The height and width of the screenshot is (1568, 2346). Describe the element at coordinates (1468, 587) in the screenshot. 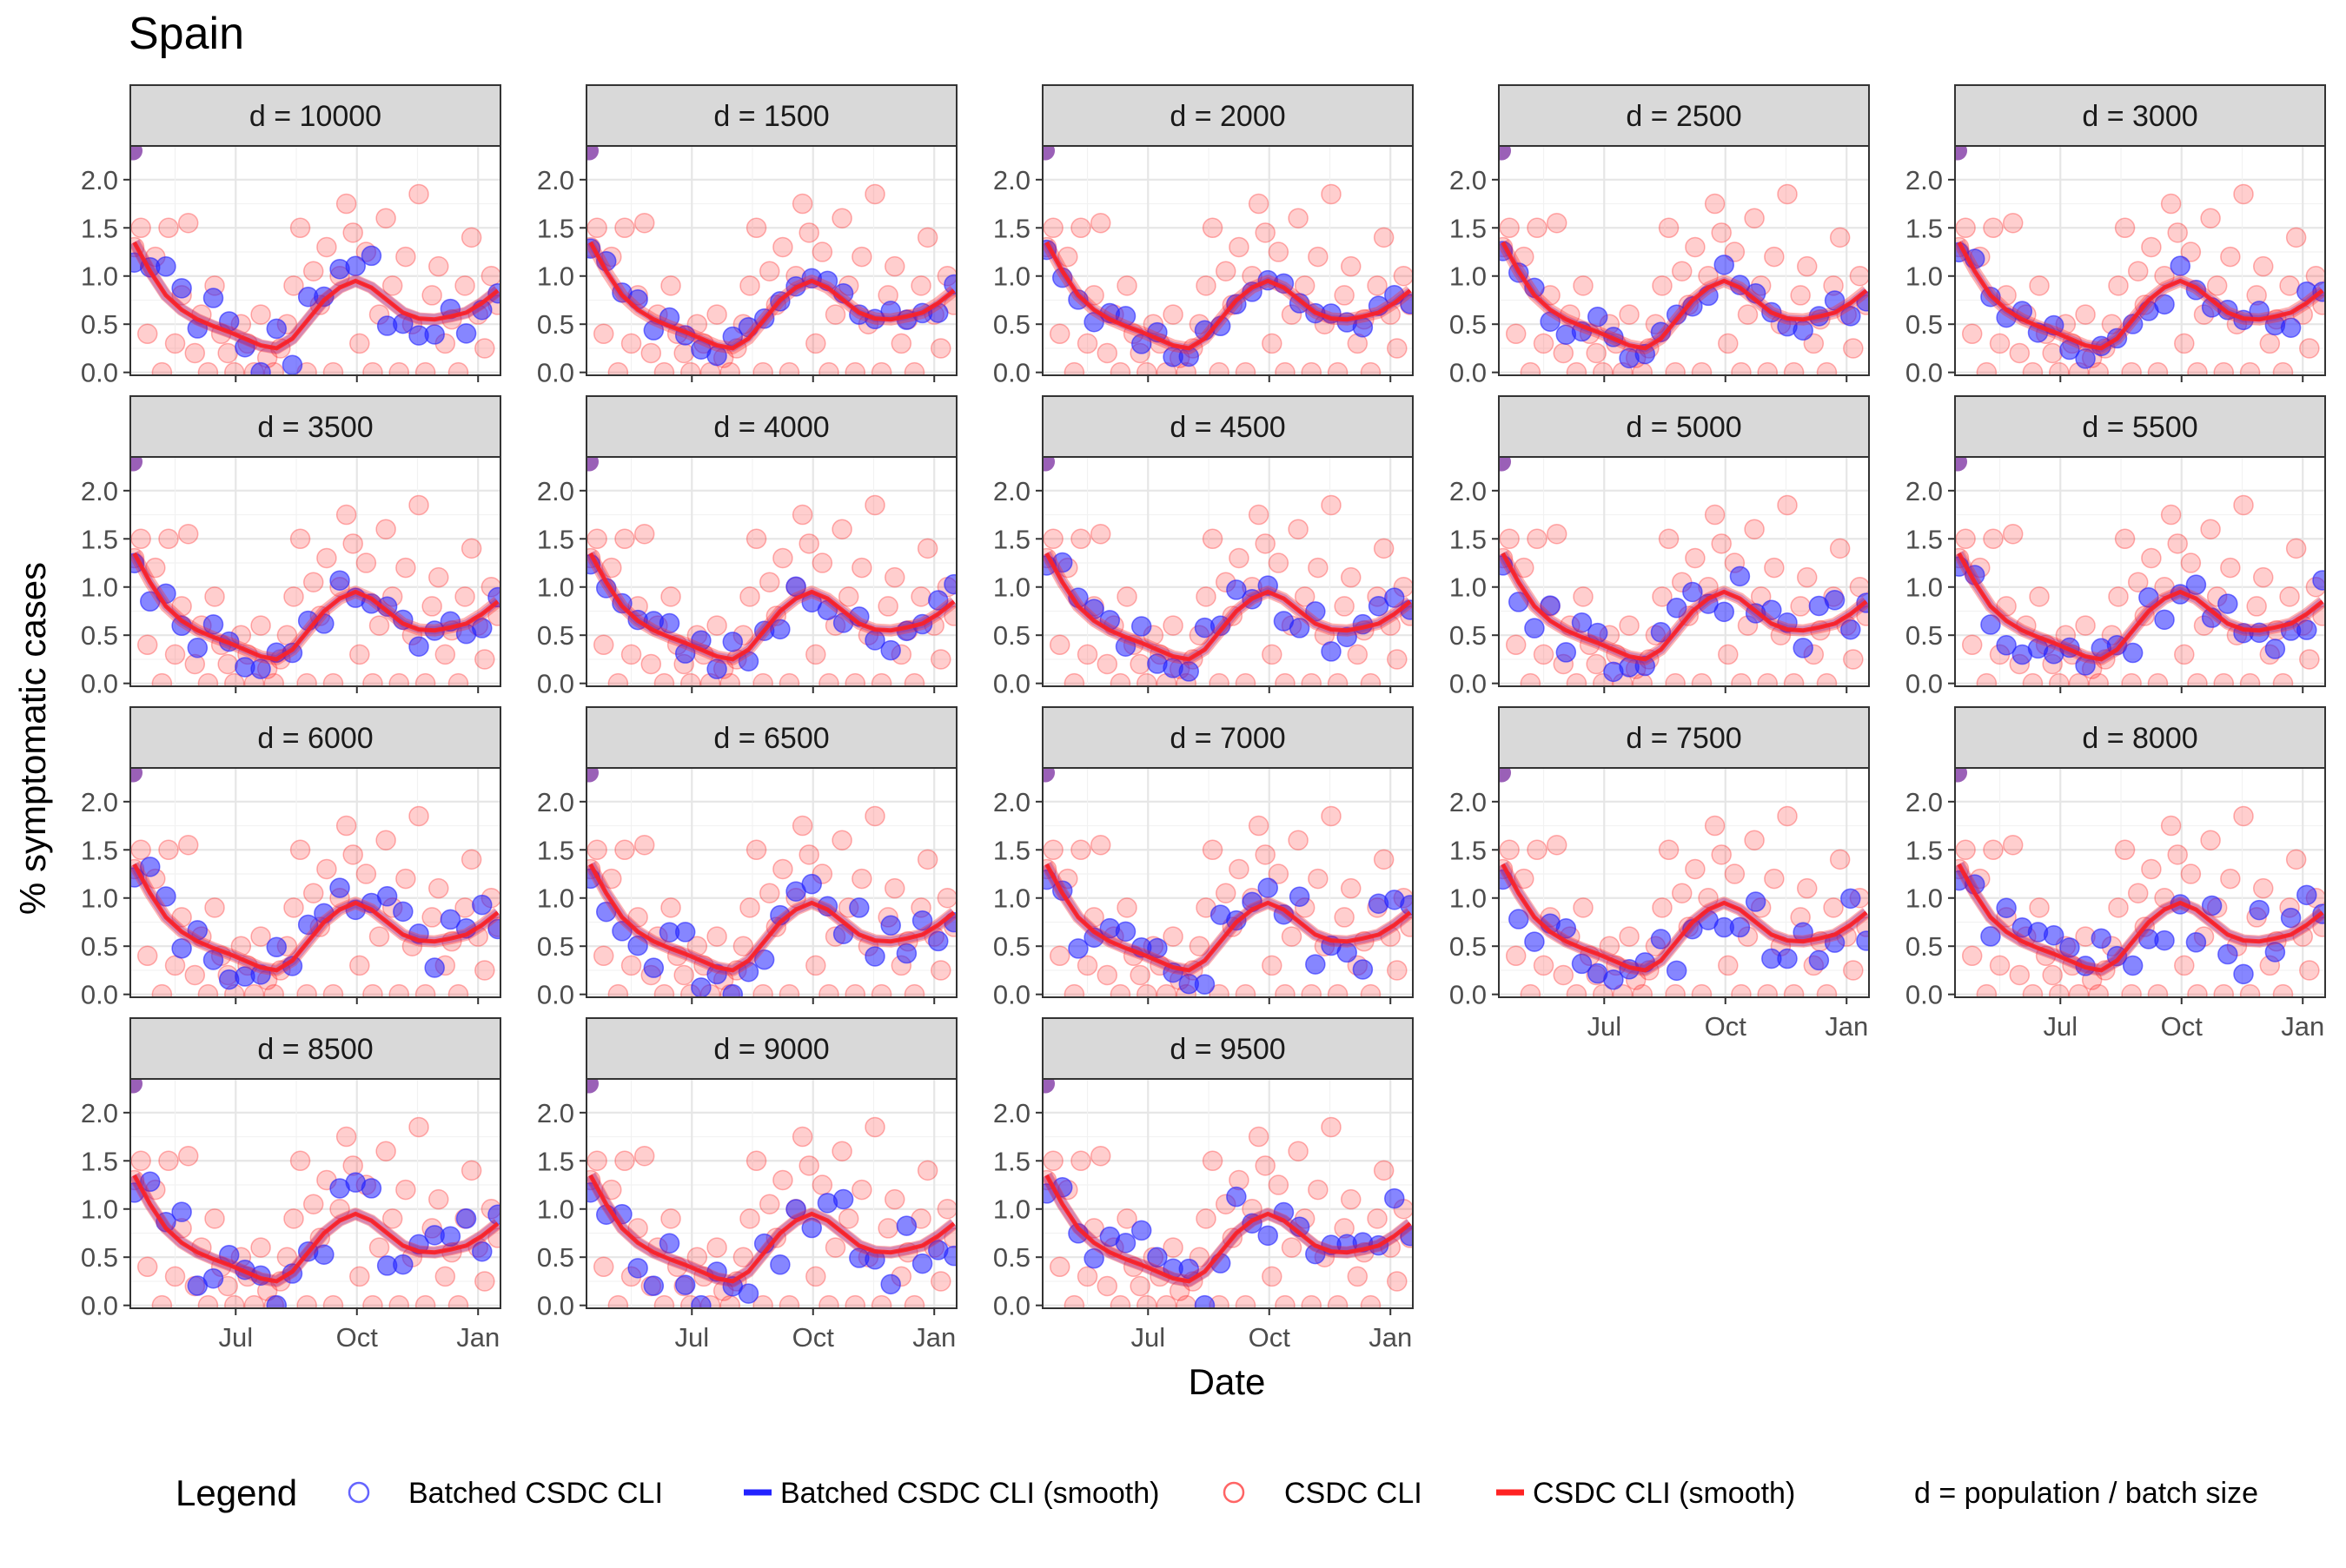

I see `y-tick-label: 1.0` at that location.